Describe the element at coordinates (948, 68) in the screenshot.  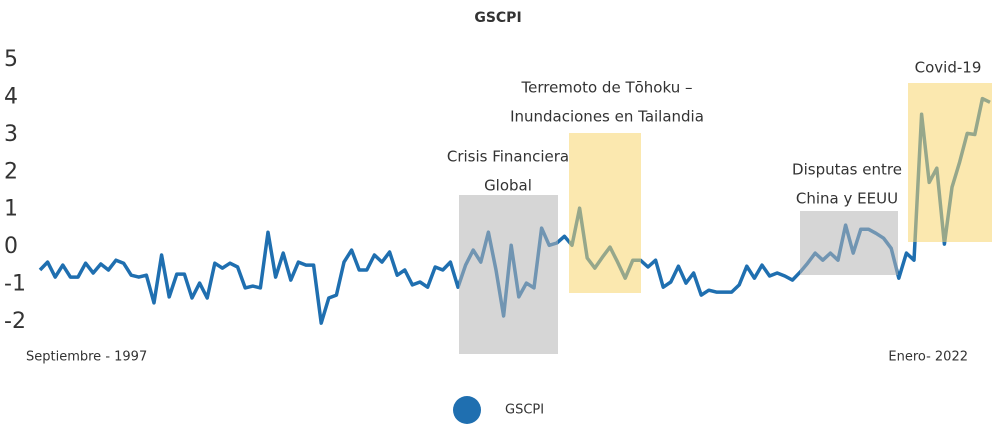
I see `annotation: Covid-19` at that location.